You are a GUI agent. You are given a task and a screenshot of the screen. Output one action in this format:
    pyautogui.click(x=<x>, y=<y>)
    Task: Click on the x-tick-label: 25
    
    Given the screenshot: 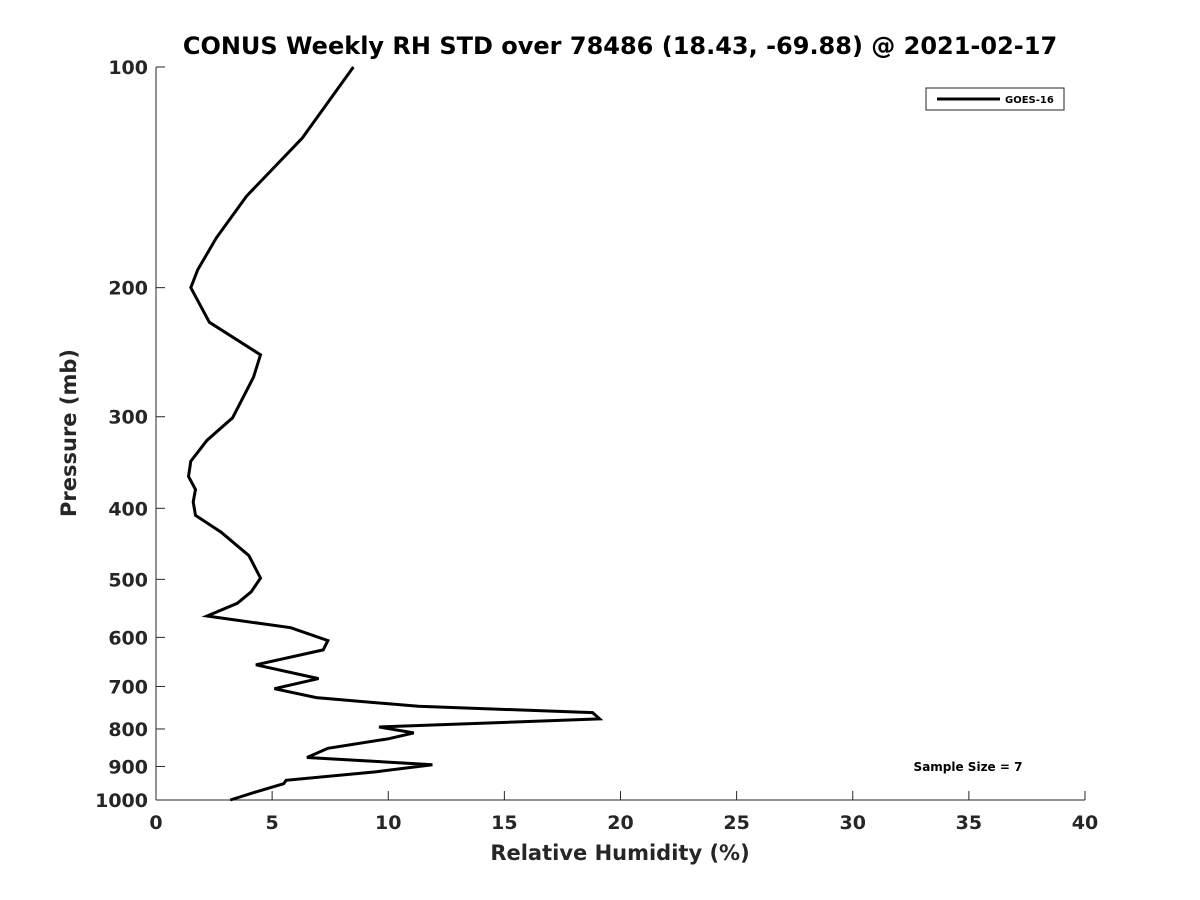 What is the action you would take?
    pyautogui.click(x=736, y=823)
    